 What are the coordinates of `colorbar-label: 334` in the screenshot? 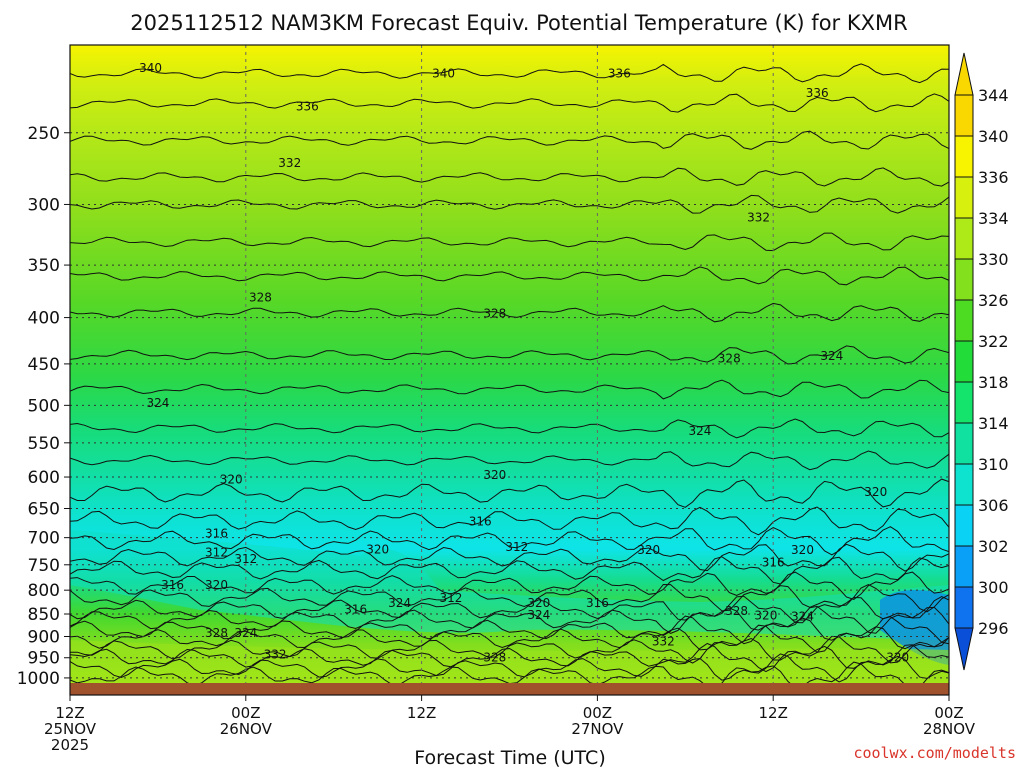 It's located at (993, 218).